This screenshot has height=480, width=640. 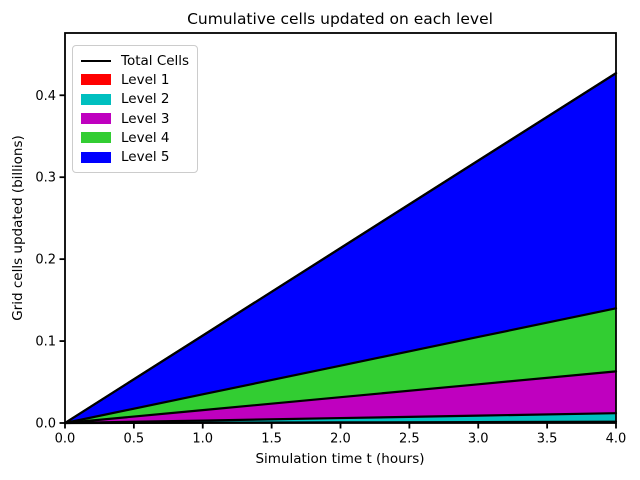 What do you see at coordinates (145, 99) in the screenshot?
I see `legend-label: Level 2` at bounding box center [145, 99].